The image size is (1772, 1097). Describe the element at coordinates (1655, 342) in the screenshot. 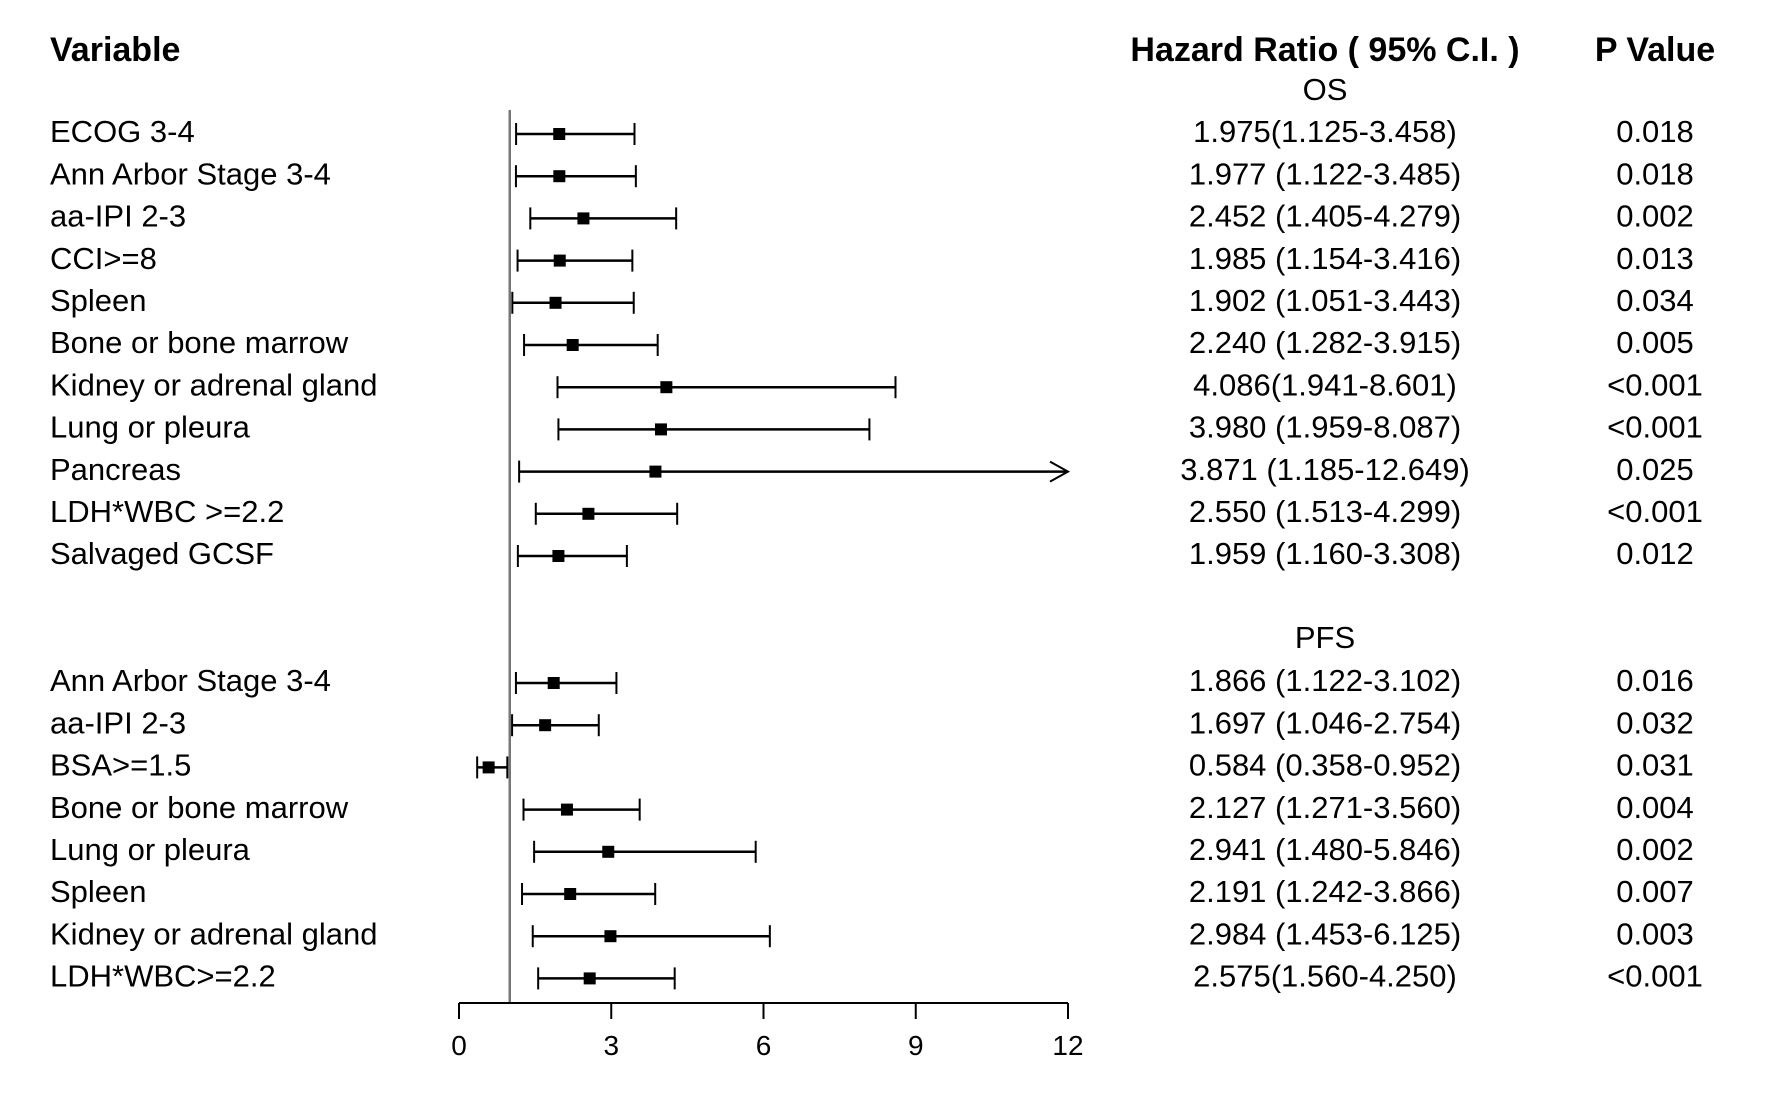

I see `p-value: 0.005` at that location.